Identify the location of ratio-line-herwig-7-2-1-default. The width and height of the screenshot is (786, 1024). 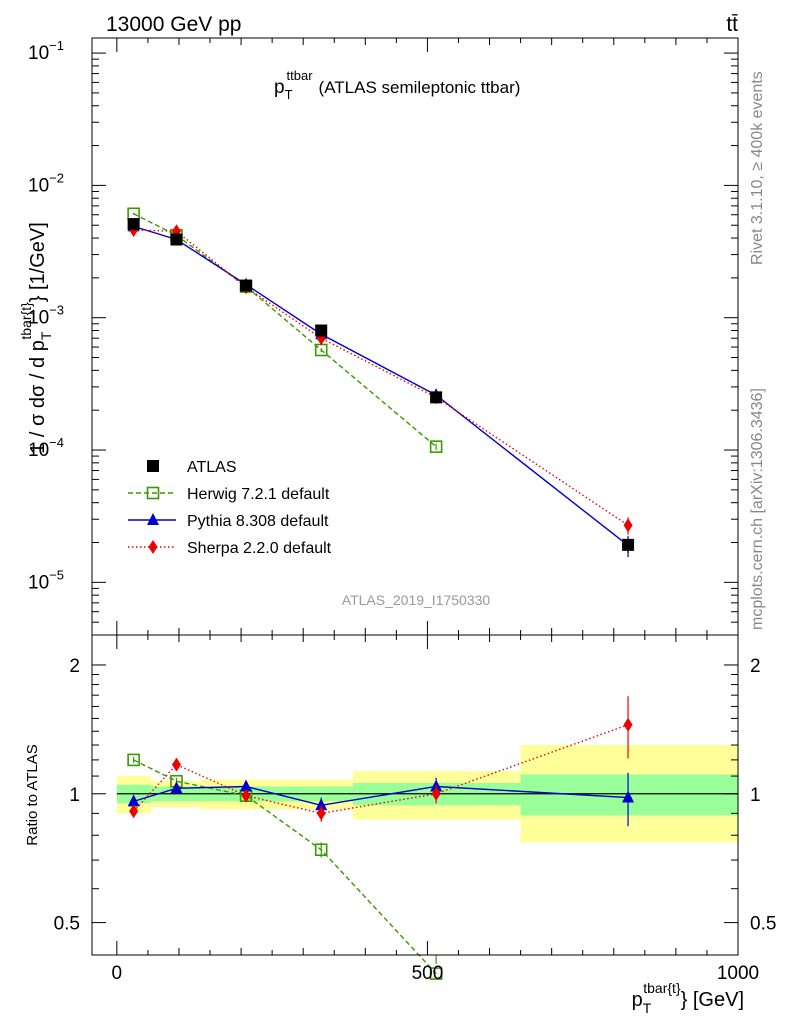
(285, 867).